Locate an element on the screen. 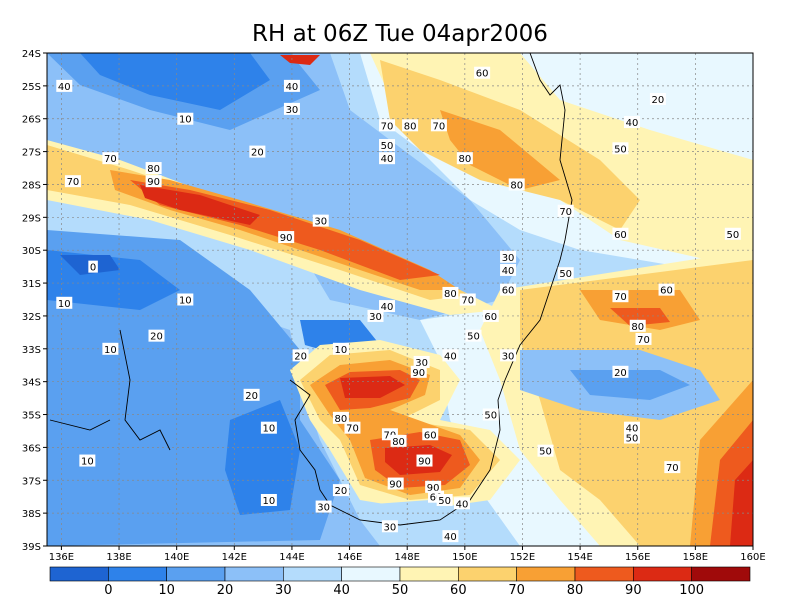 Image resolution: width=800 pixels, height=600 pixels. x-tick-label: 138E is located at coordinates (118, 557).